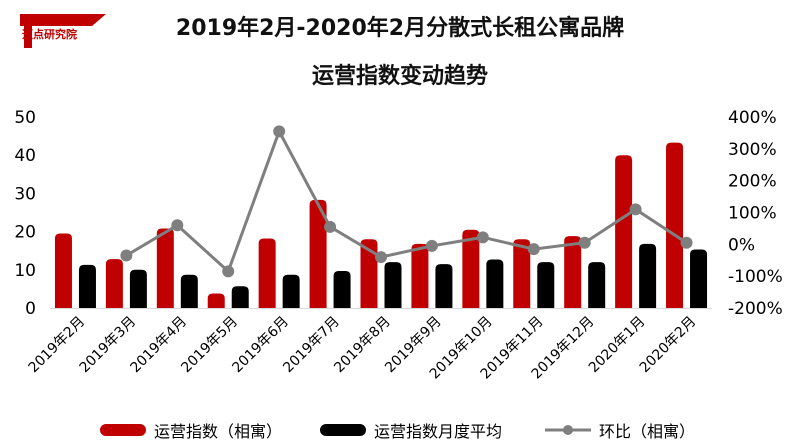 The height and width of the screenshot is (448, 800). Describe the element at coordinates (28, 31) in the screenshot. I see `logo-tower-shape` at that location.